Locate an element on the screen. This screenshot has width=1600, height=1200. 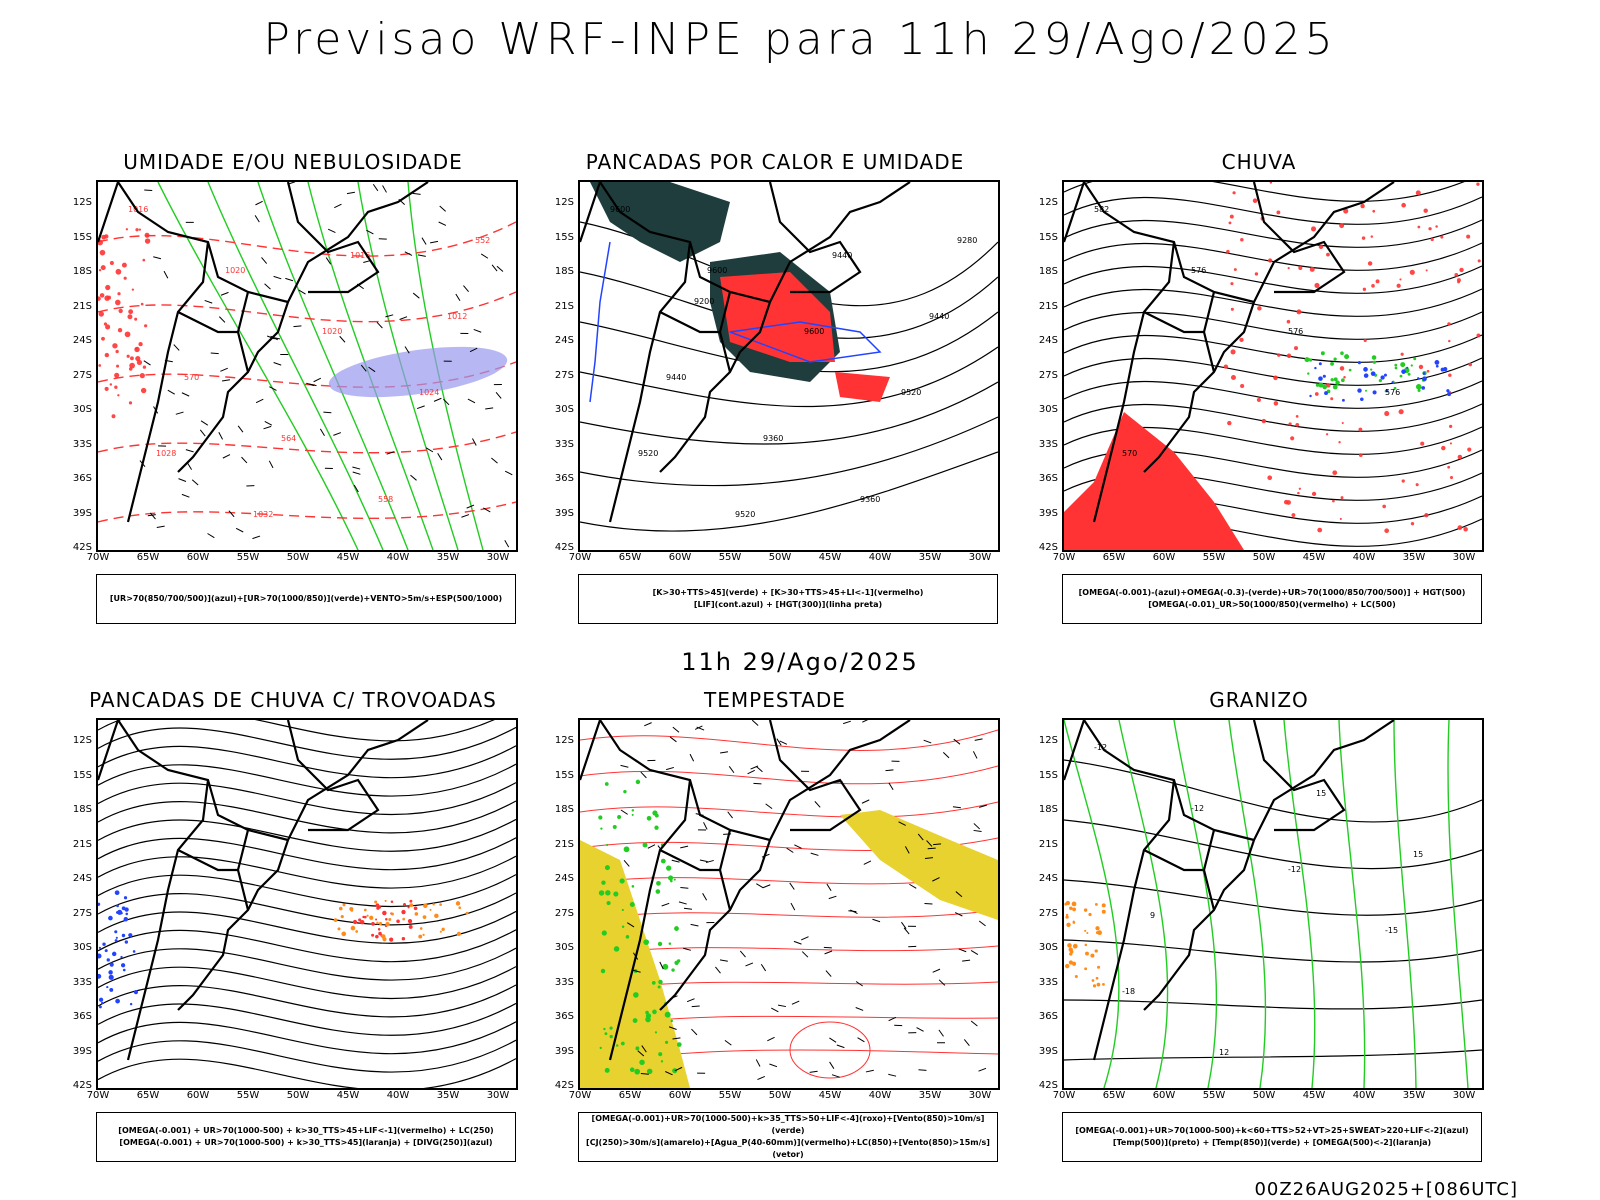
panel-title: UMIDADE E/OU NEBULOSIDADE is located at coordinates (293, 162).